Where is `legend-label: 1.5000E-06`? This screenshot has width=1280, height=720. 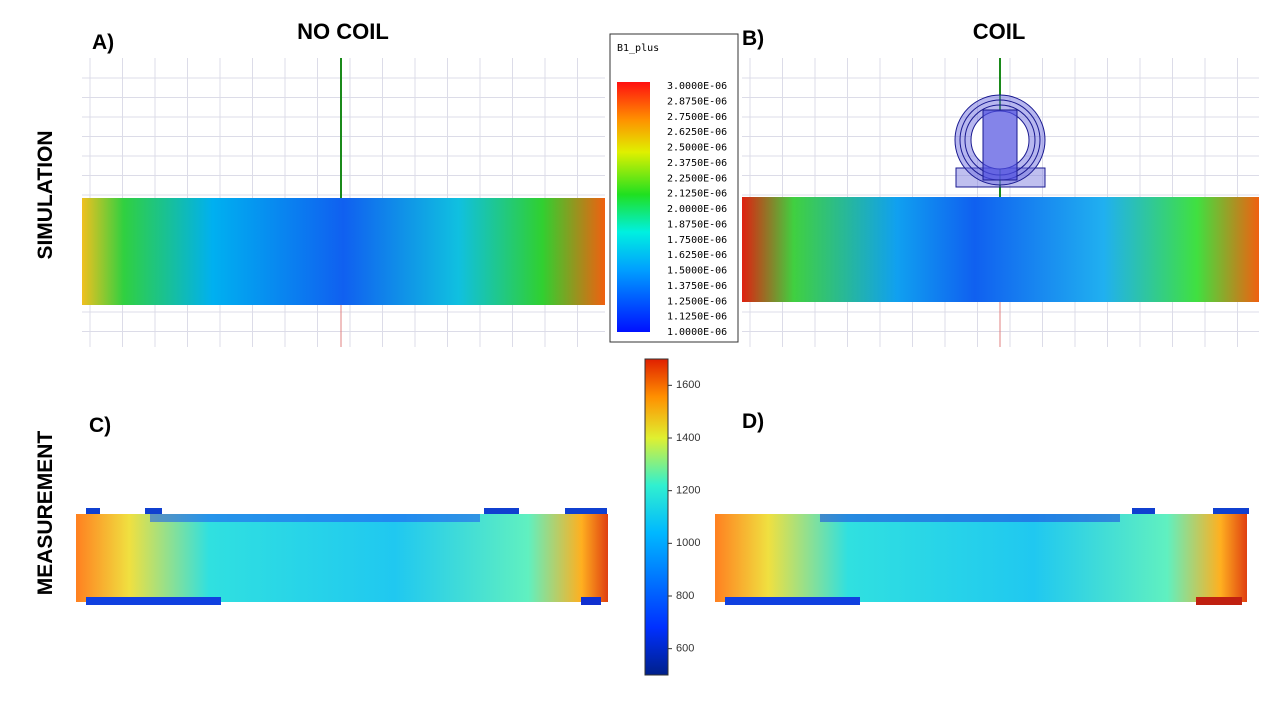
legend-label: 1.5000E-06 is located at coordinates (697, 271).